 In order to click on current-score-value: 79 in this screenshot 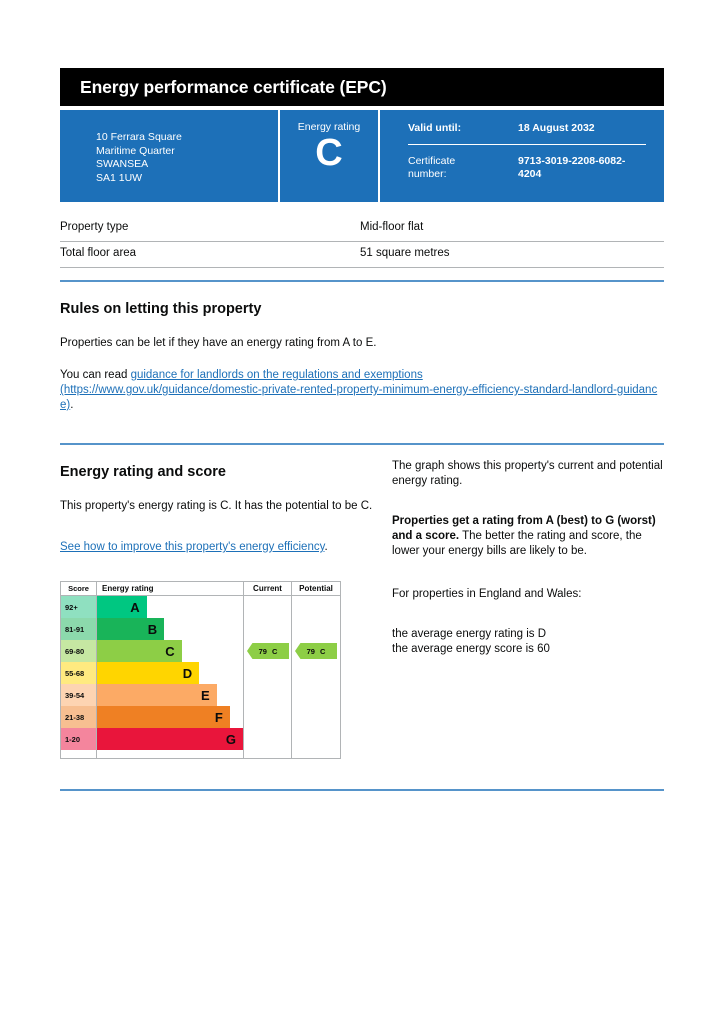, I will do `click(262, 651)`.